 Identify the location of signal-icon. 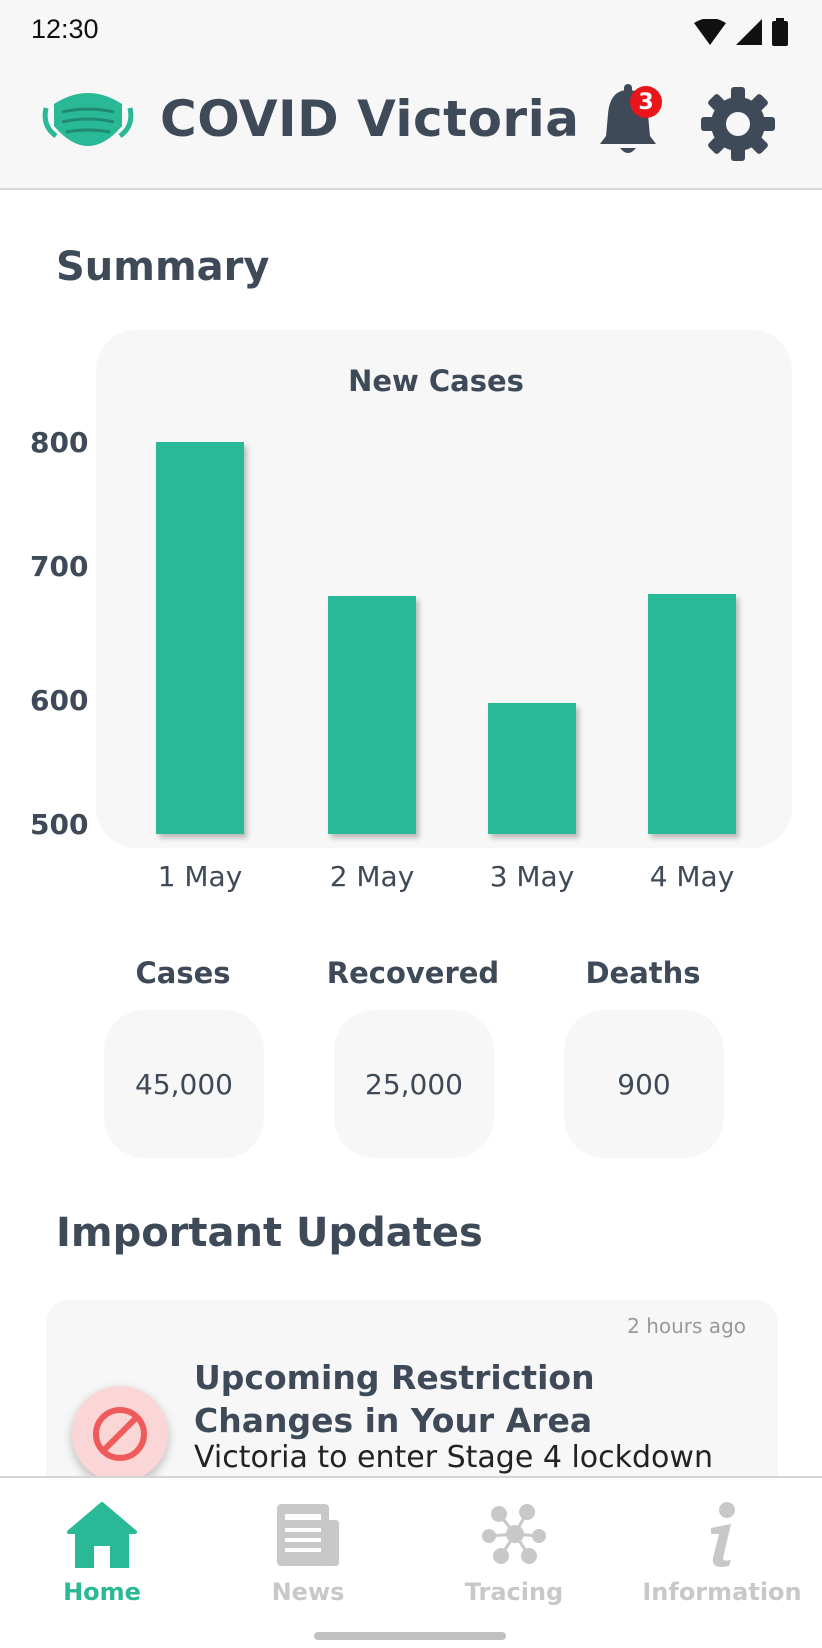
(749, 32).